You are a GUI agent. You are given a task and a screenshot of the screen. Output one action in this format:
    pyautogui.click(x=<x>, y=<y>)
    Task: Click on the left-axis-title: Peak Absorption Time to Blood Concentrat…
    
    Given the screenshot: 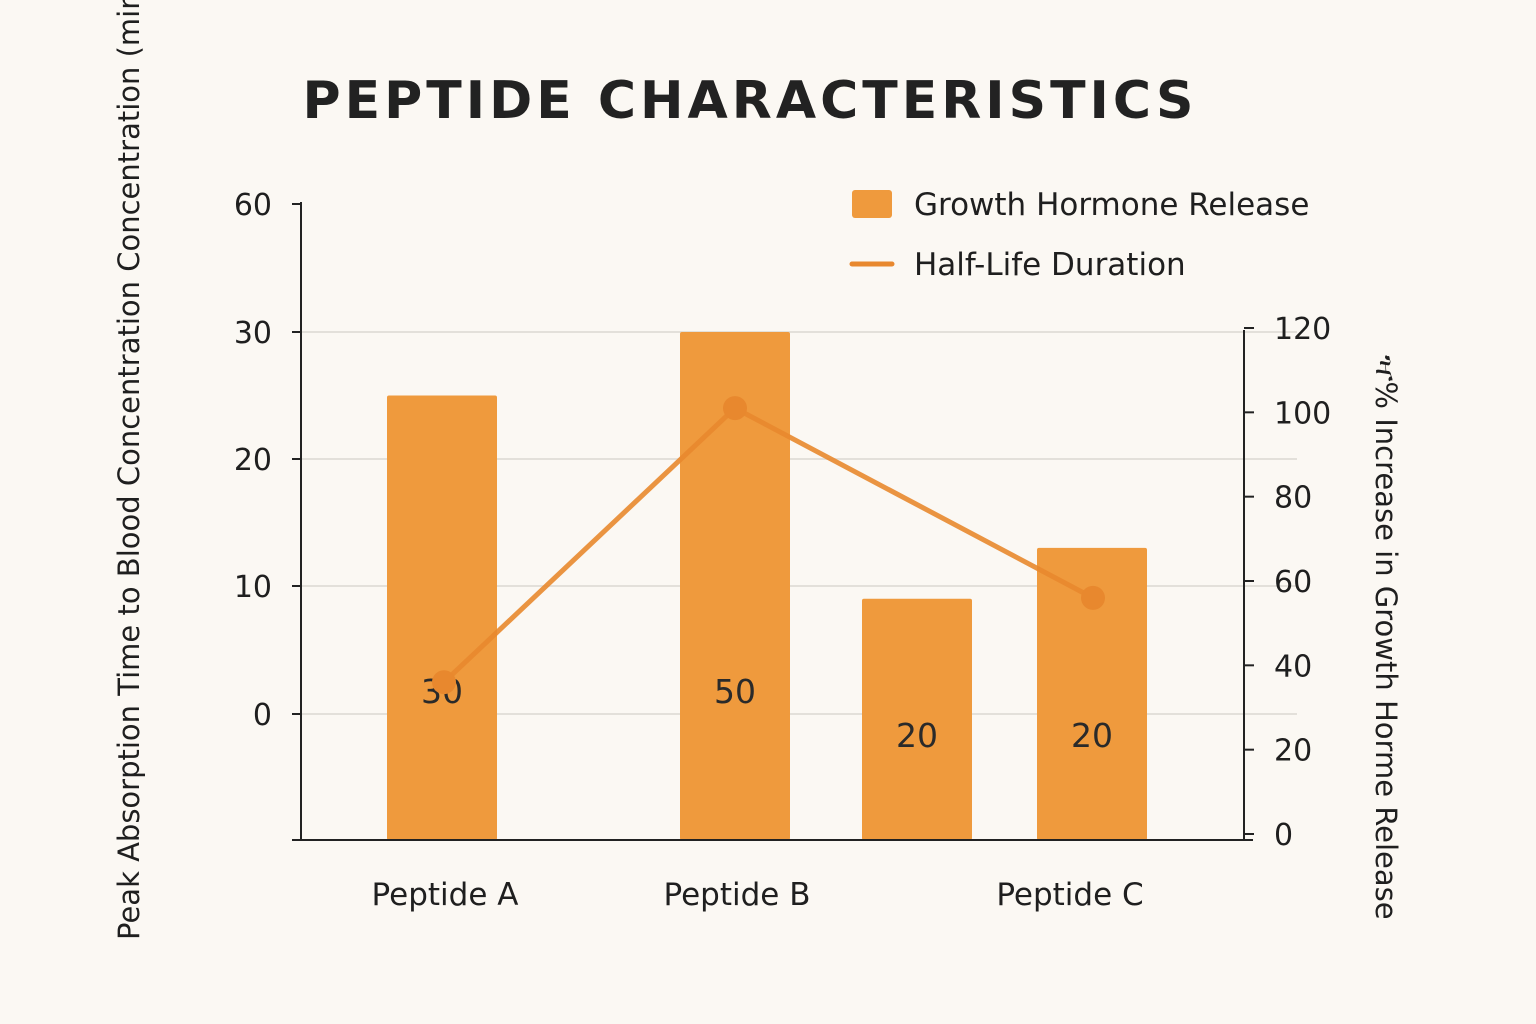 What is the action you would take?
    pyautogui.click(x=129, y=470)
    